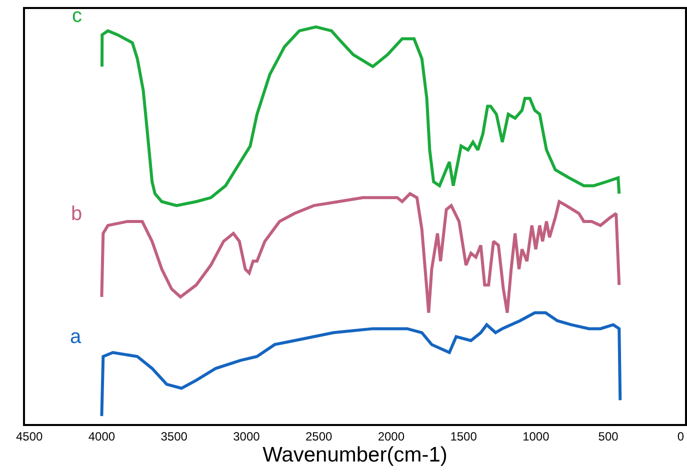  I want to click on x-tick-label: 2500, so click(318, 436).